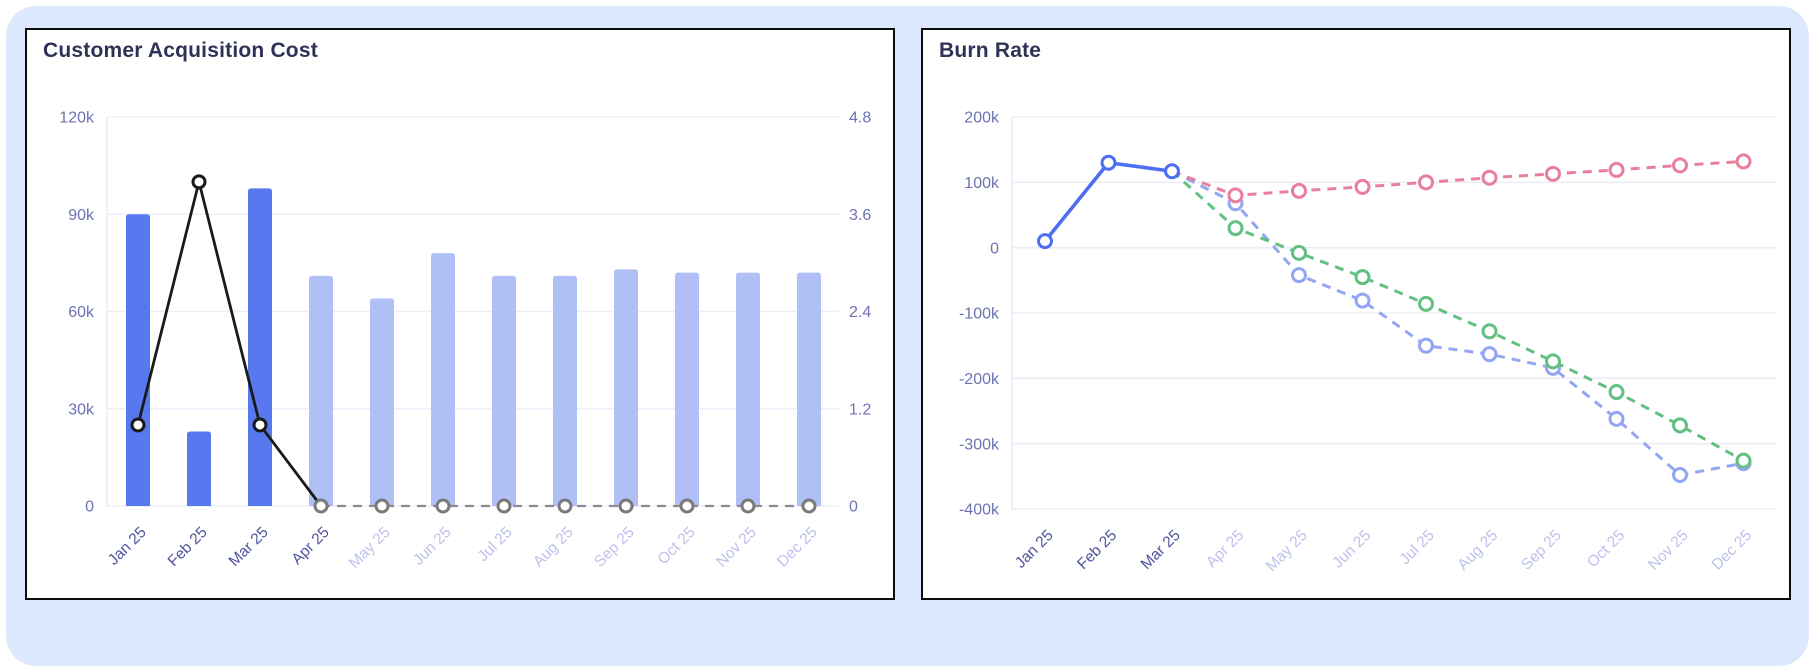 This screenshot has height=666, width=1813. What do you see at coordinates (860, 312) in the screenshot?
I see `right-axis-tick-label: 2.4` at bounding box center [860, 312].